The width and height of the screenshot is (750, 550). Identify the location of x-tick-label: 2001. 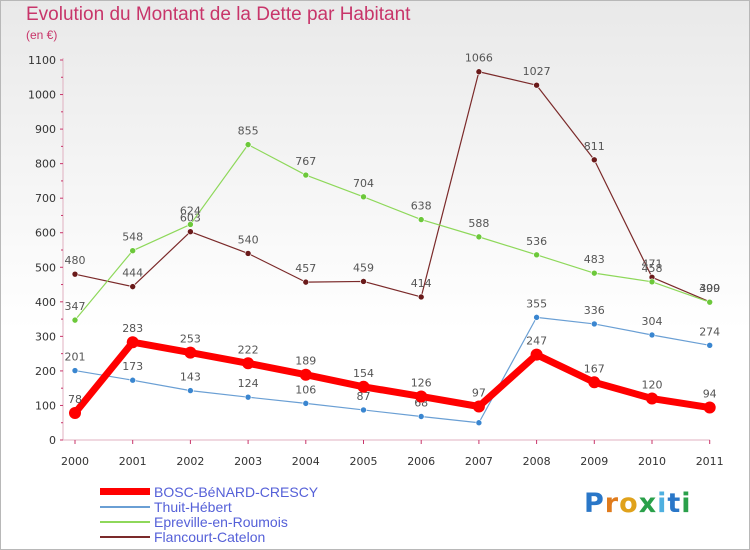
(133, 461).